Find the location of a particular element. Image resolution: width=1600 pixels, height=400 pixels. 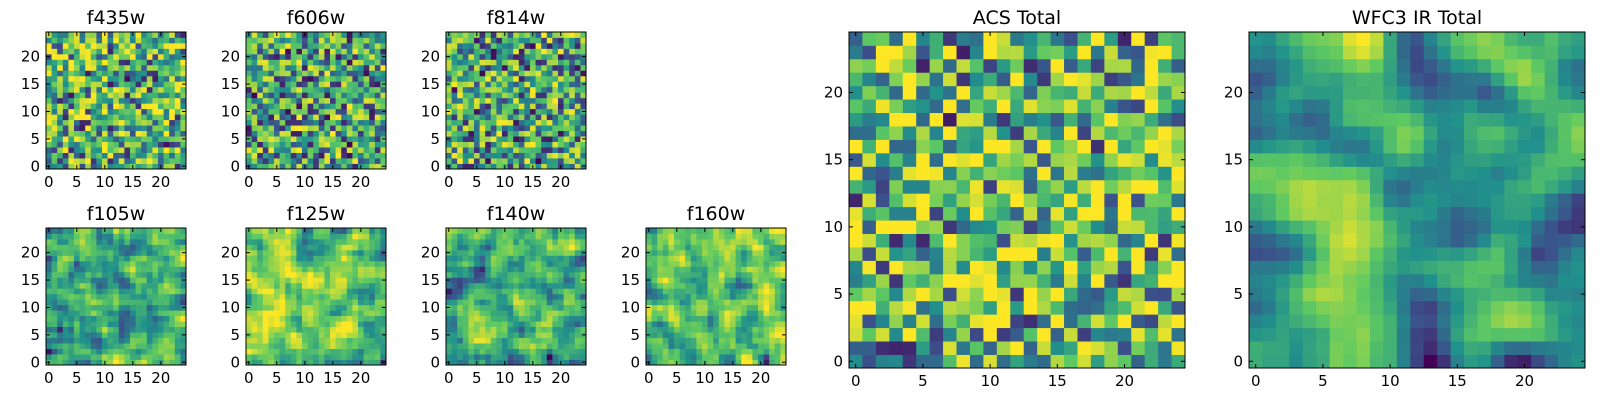

panel-title: ACS Total is located at coordinates (1017, 18).